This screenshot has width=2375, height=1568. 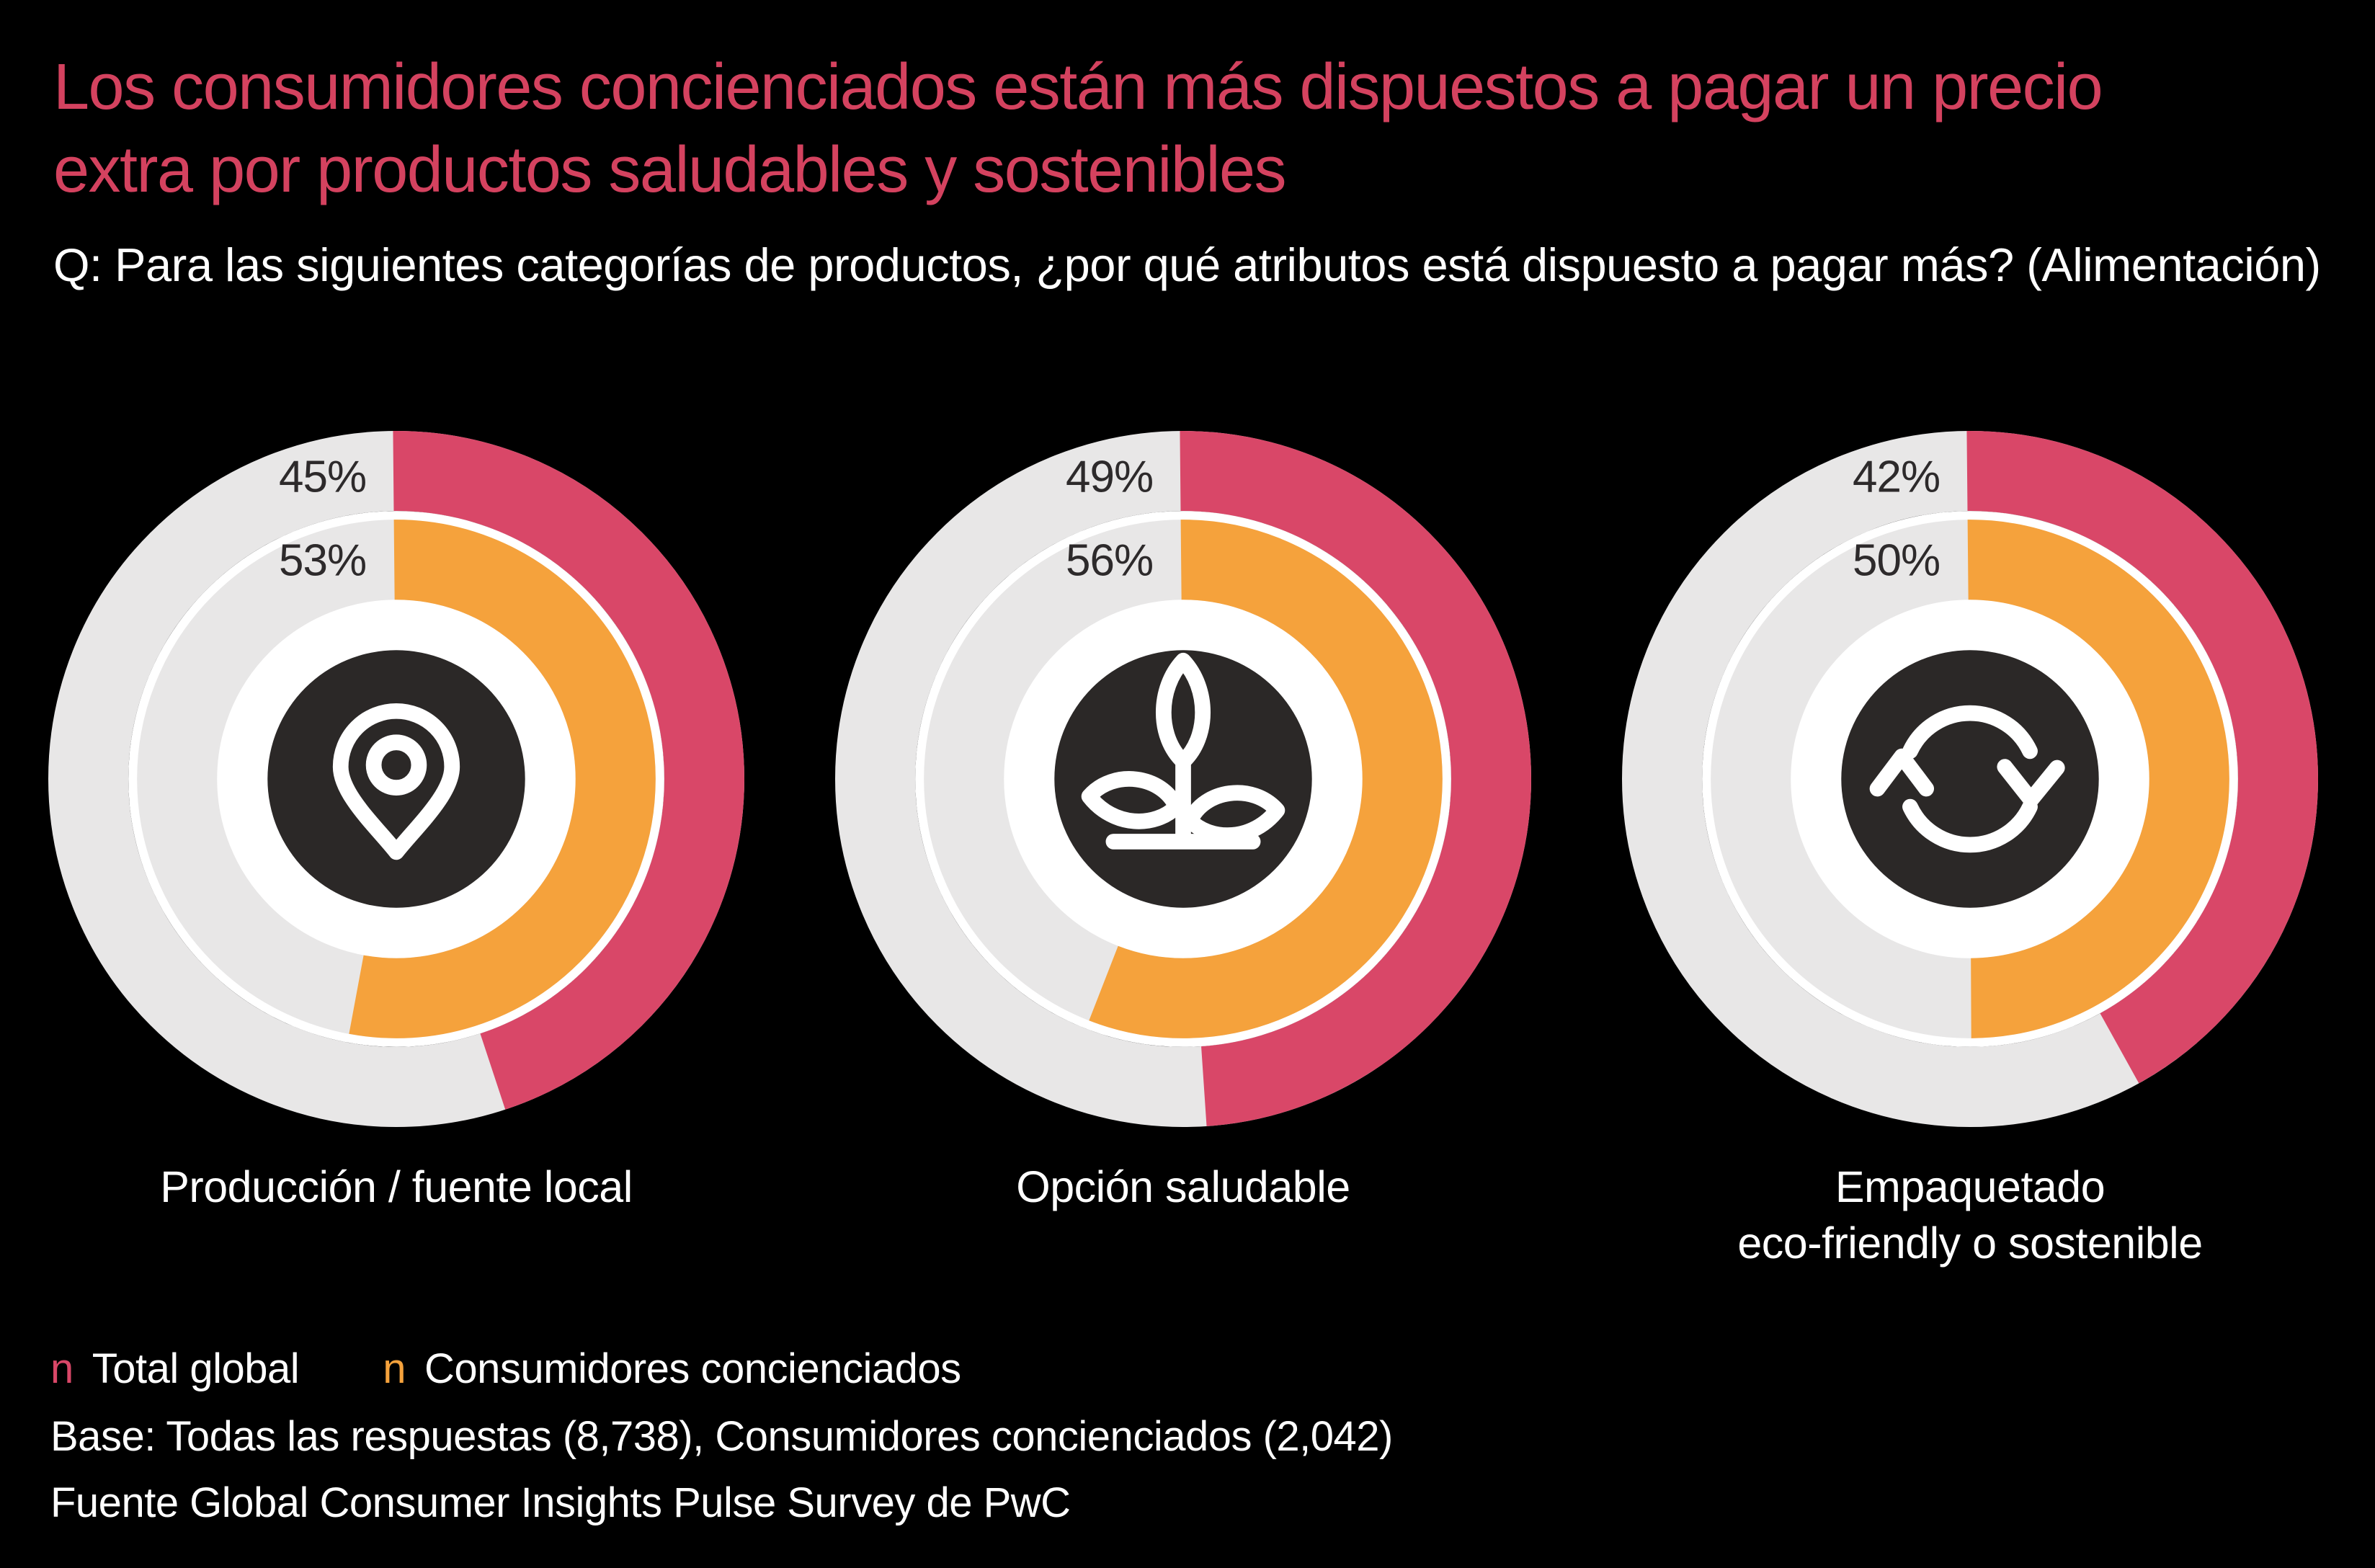 I want to click on value-concienciados: 56%, so click(x=1110, y=560).